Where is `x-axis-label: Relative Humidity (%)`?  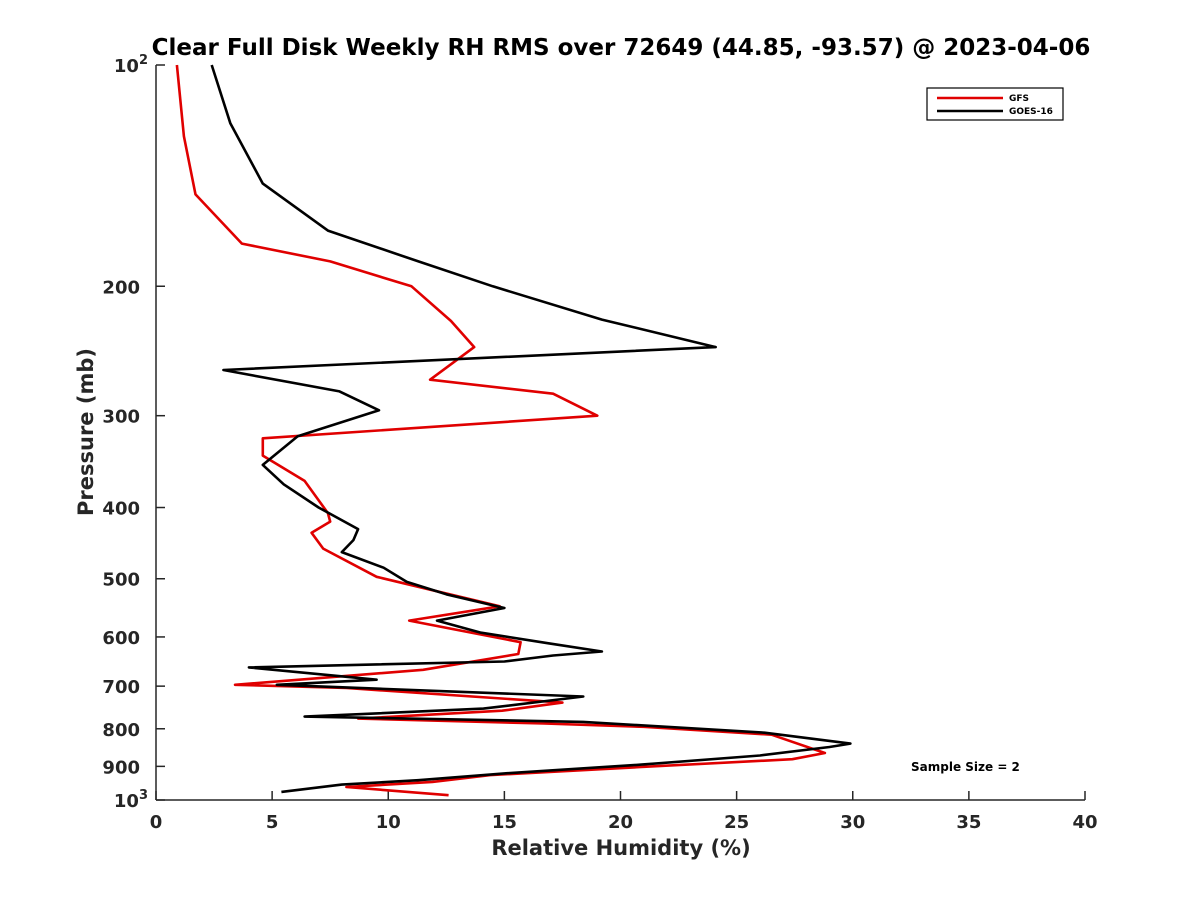
x-axis-label: Relative Humidity (%) is located at coordinates (620, 848).